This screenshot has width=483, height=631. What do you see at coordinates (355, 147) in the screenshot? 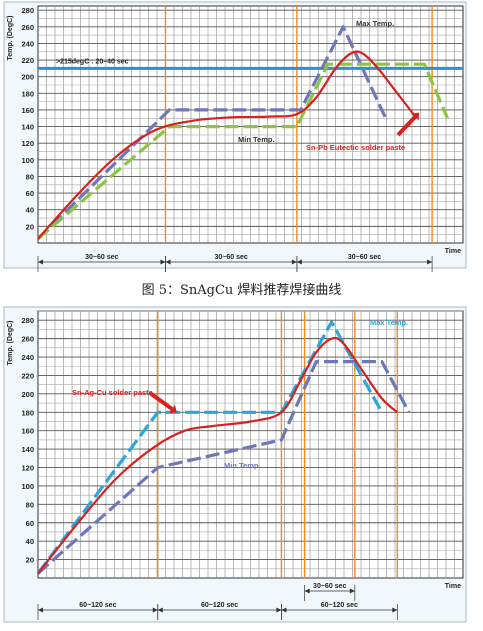
I see `series-label: Sn-Pb Eutectic solder paste` at bounding box center [355, 147].